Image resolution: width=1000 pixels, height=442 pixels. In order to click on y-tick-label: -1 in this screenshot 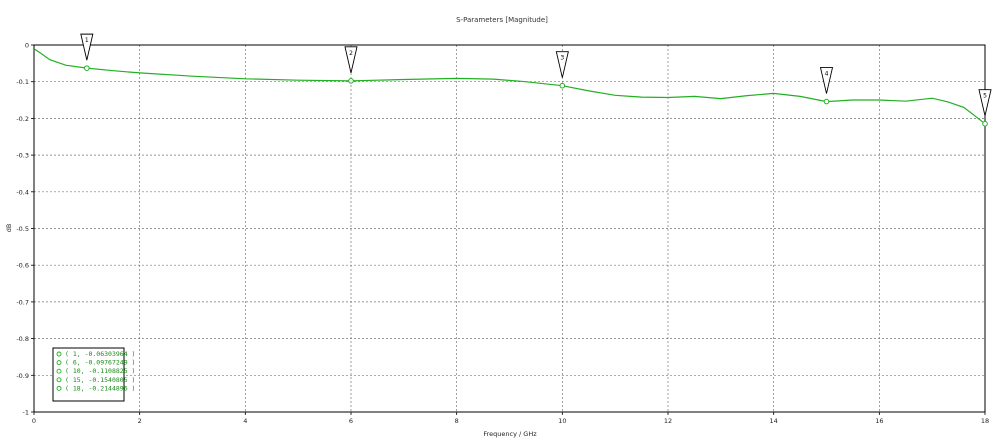, I will do `click(26, 413)`.